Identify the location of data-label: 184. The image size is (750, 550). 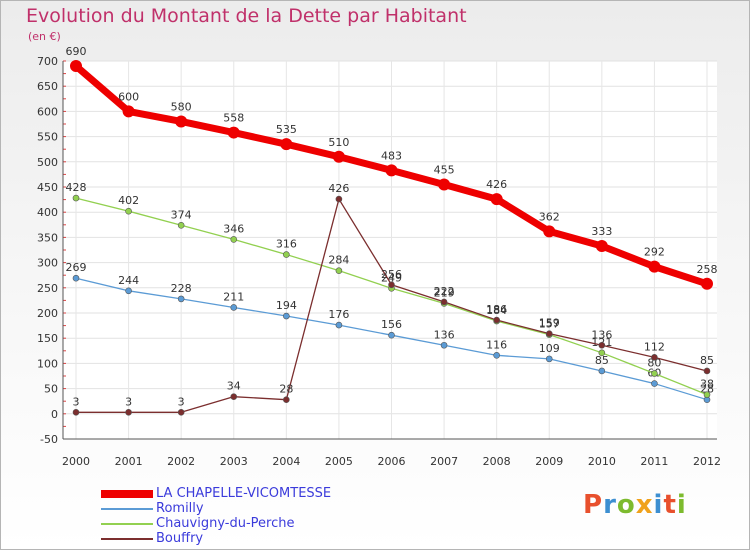
(496, 310).